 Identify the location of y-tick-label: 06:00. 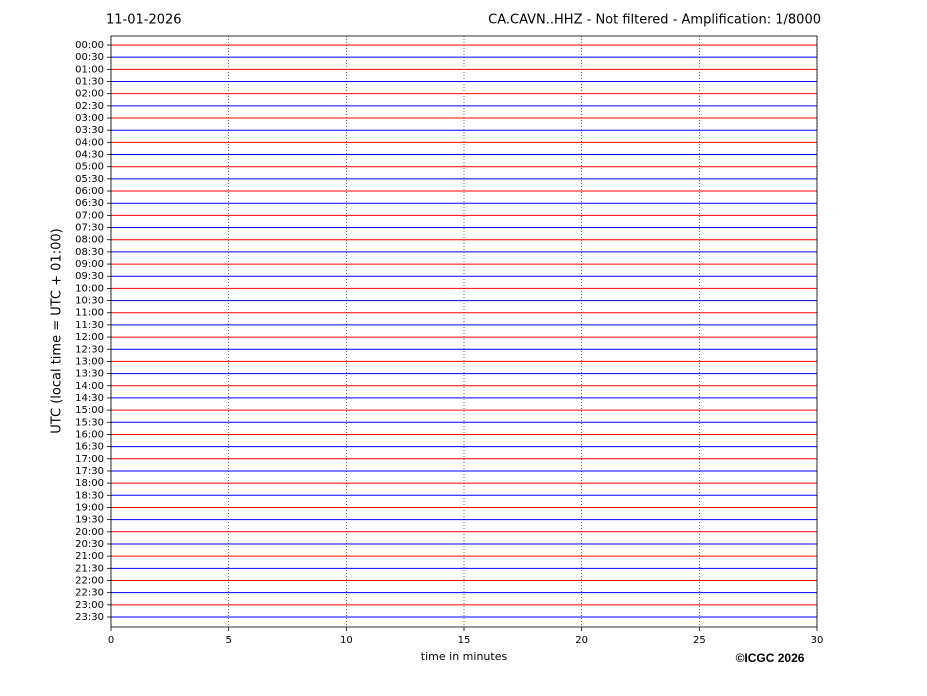
(89, 191).